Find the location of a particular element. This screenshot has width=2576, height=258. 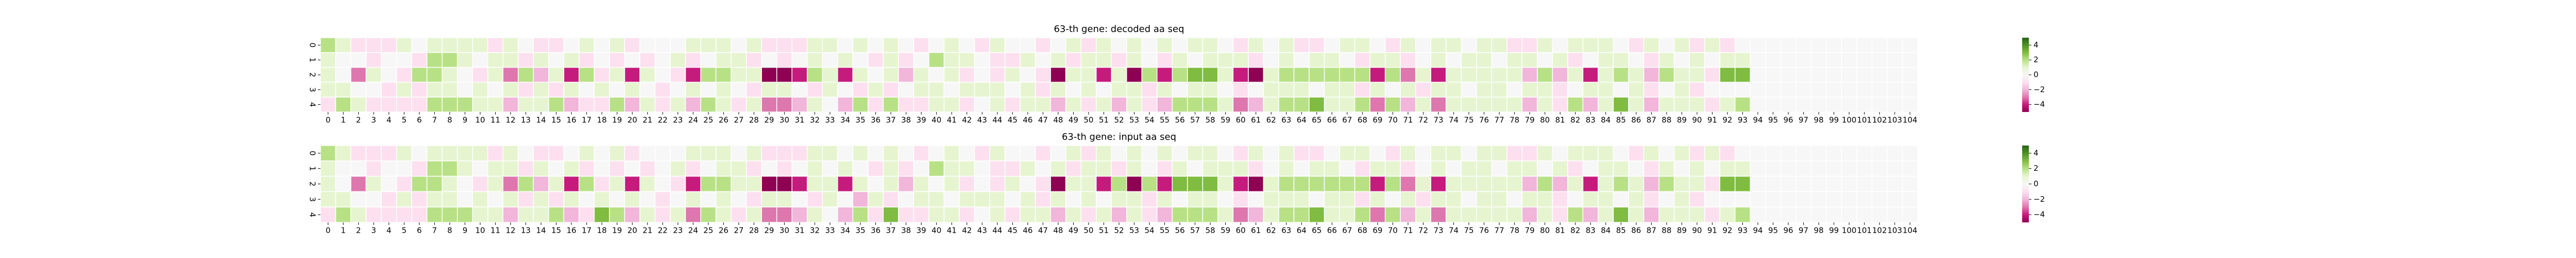

x-tick-label: 2 is located at coordinates (358, 230).